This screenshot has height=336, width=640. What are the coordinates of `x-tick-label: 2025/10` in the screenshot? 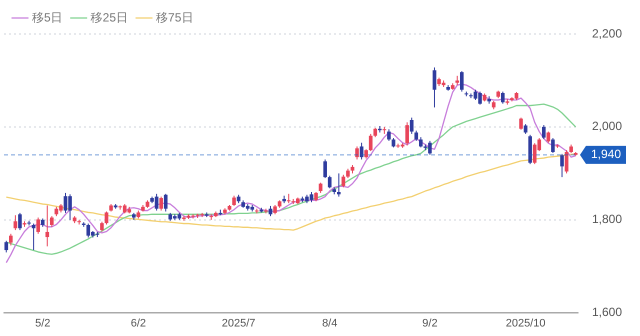 It's located at (526, 323).